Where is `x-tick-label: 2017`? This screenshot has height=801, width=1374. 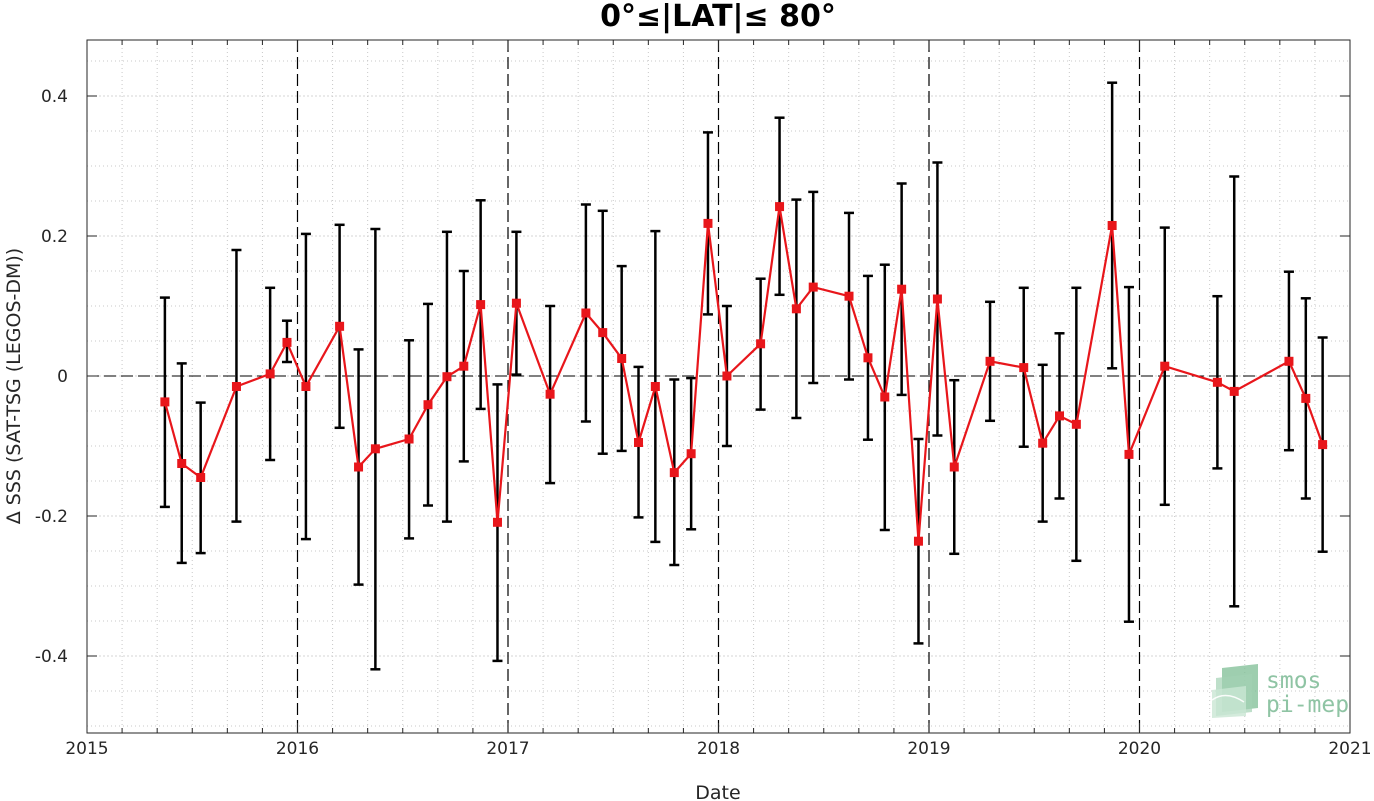
x-tick-label: 2017 is located at coordinates (507, 749).